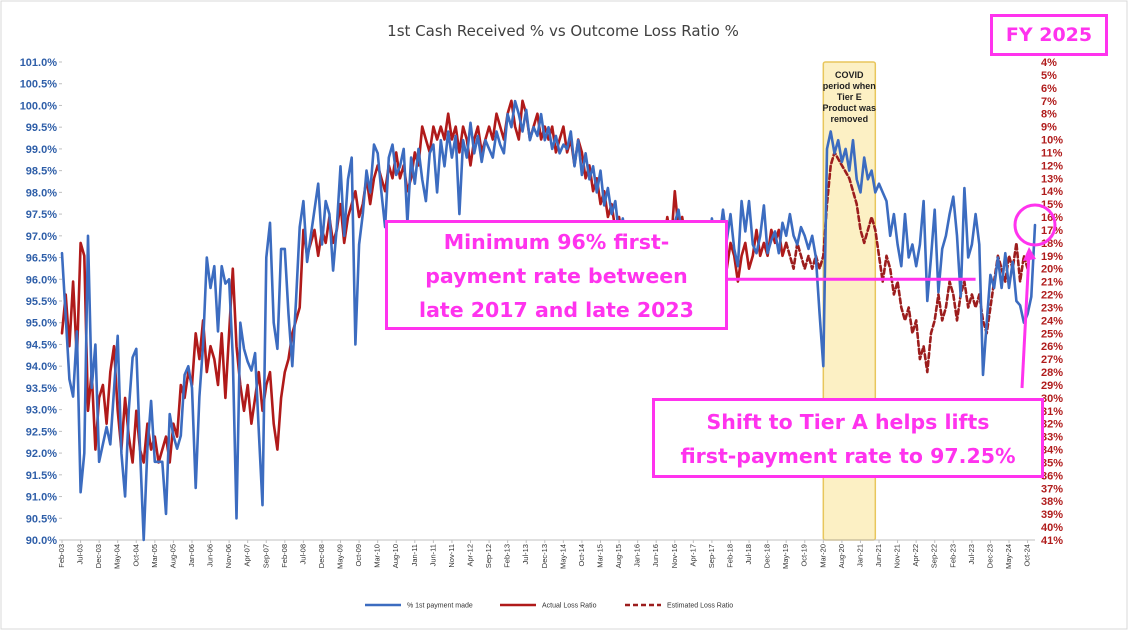  Describe the element at coordinates (562, 556) in the screenshot. I see `x-tick-label: May-14` at that location.